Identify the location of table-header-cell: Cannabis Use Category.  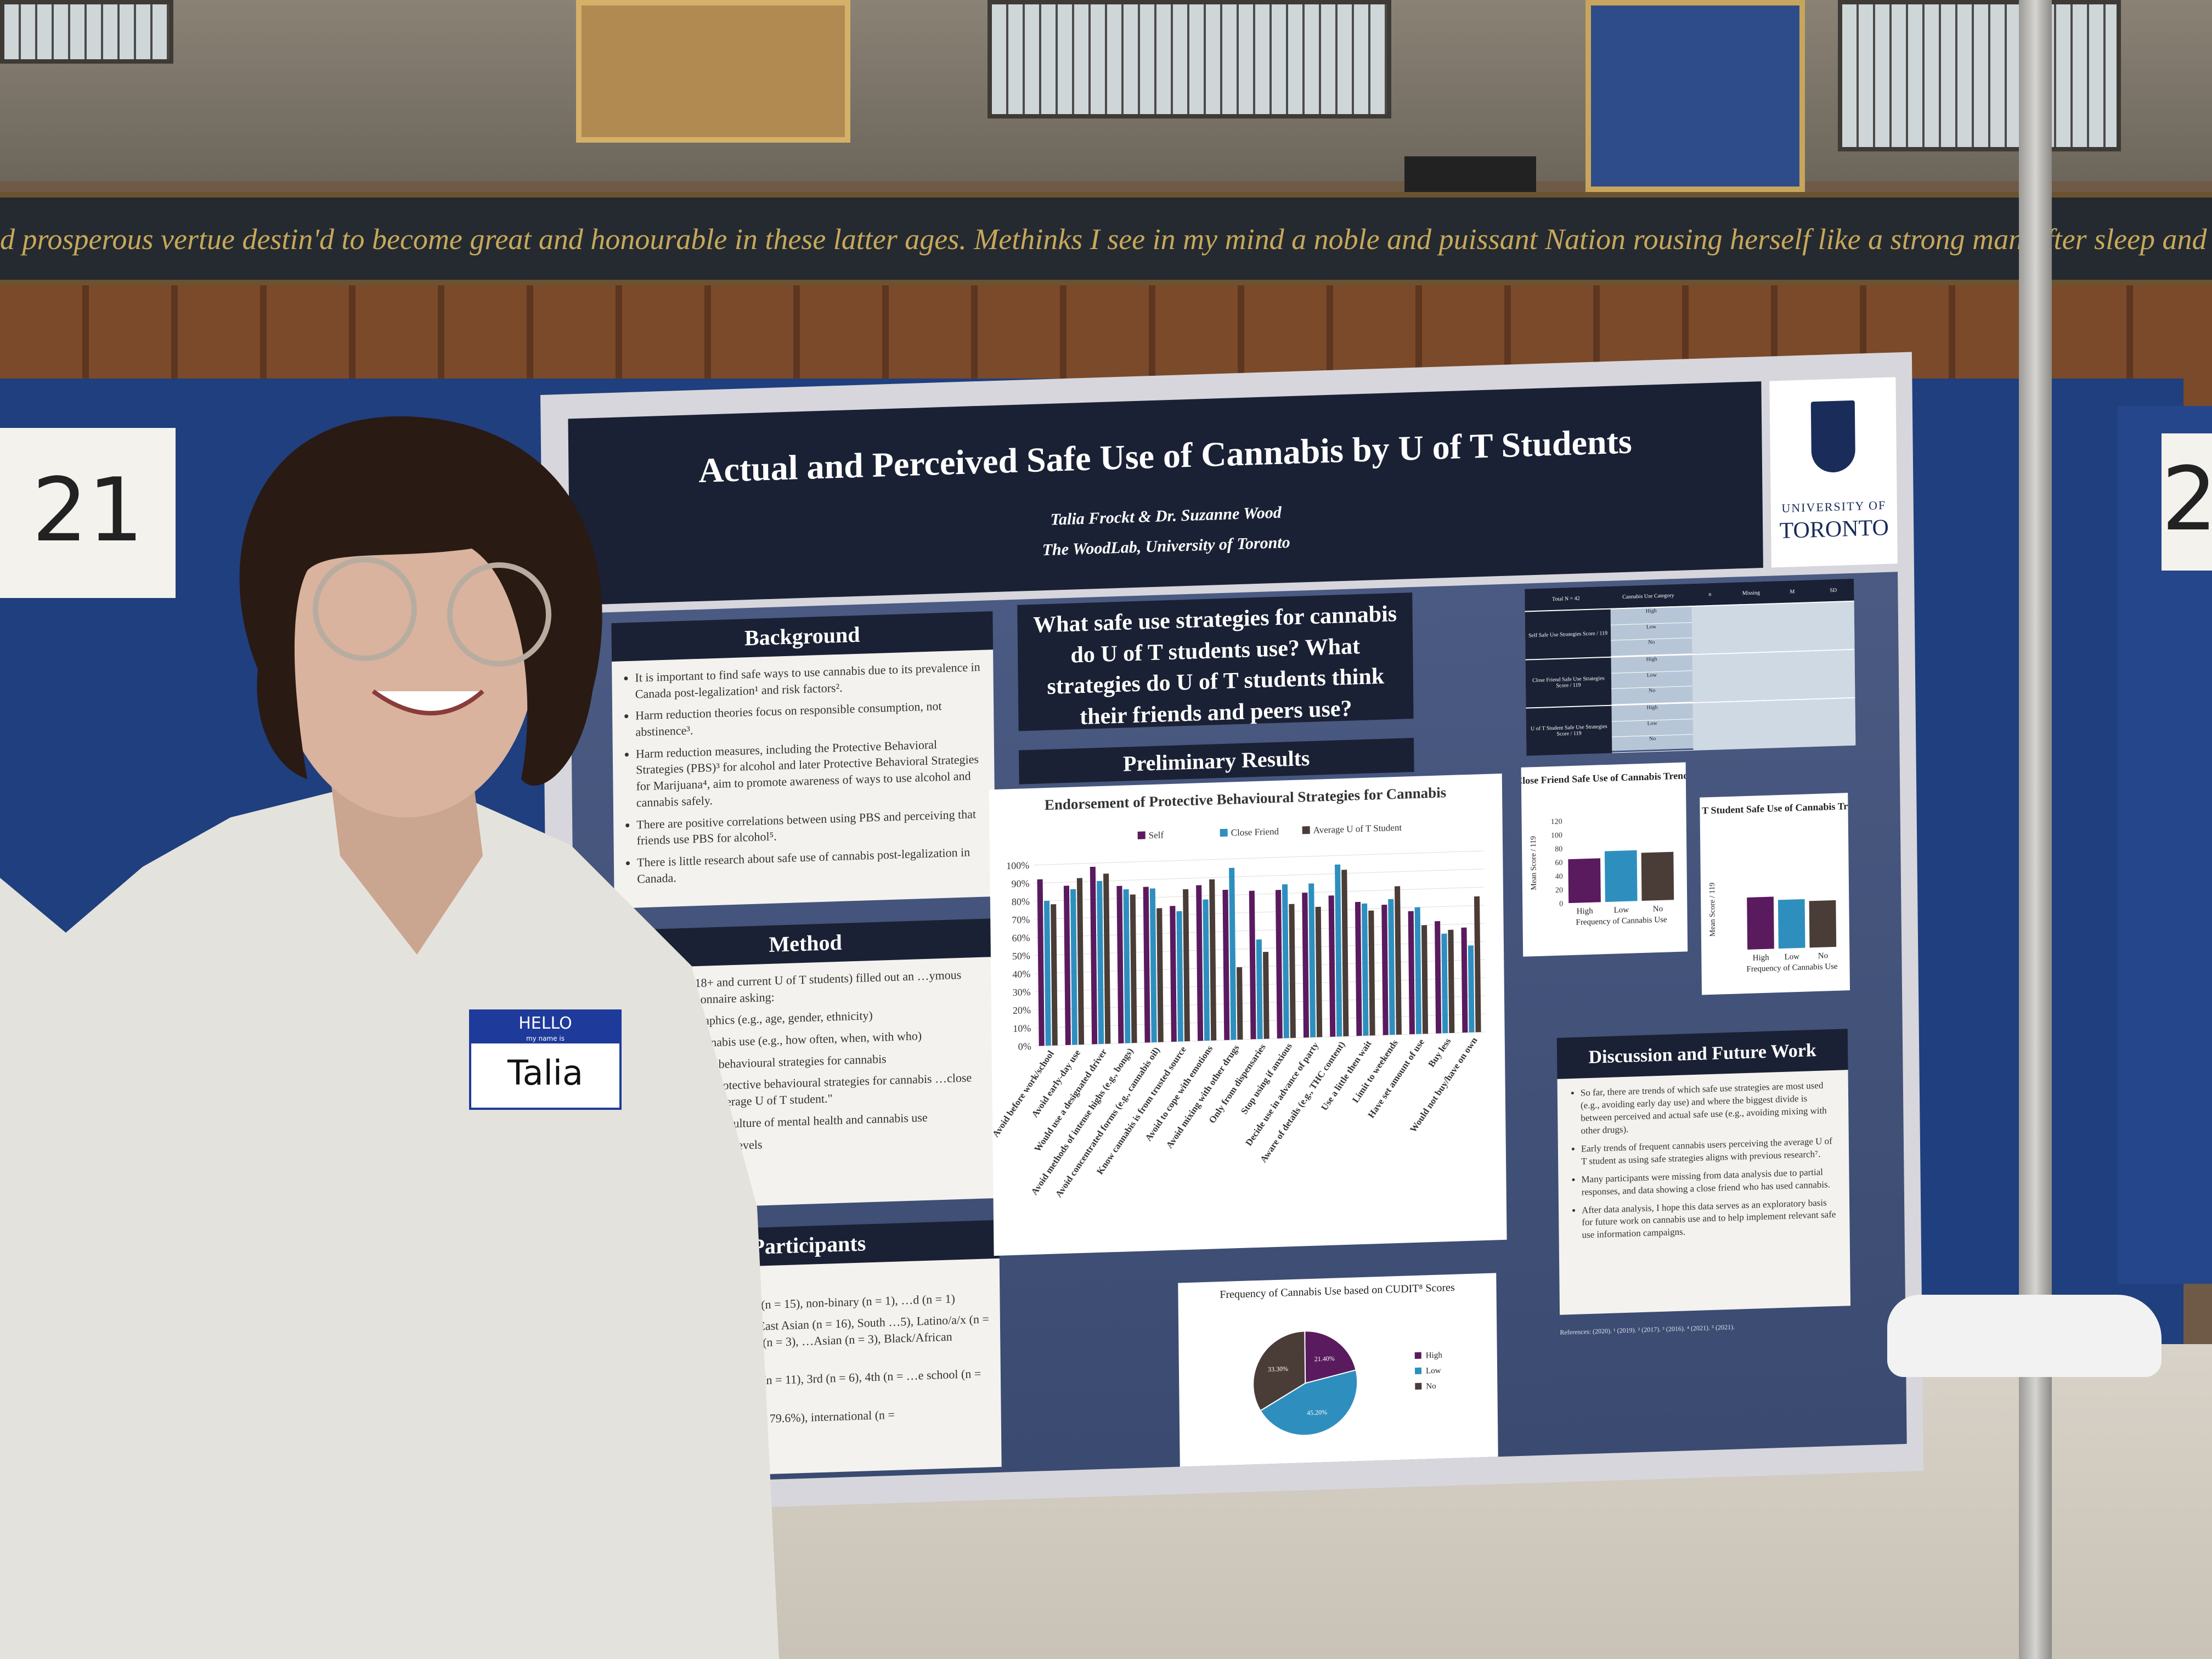
(1648, 596).